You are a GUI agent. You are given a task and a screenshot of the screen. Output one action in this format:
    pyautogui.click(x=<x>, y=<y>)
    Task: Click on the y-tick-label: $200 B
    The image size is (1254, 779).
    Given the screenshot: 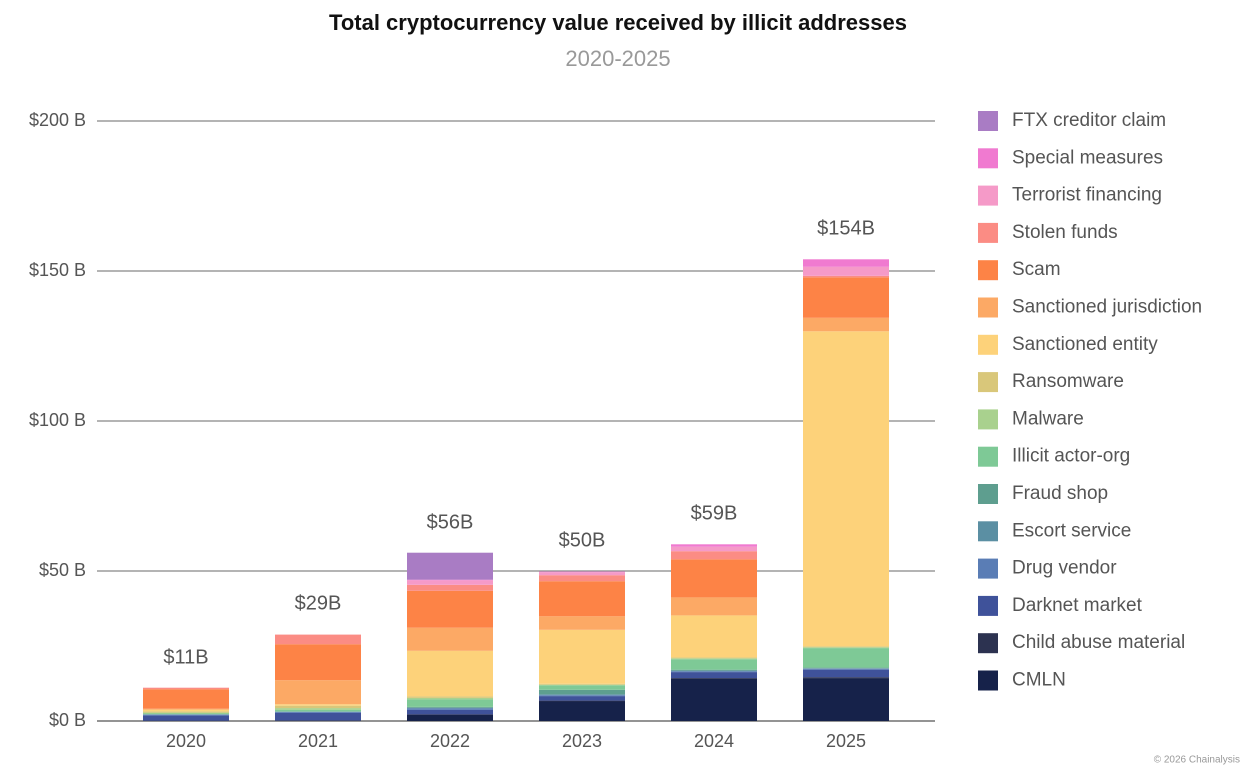 What is the action you would take?
    pyautogui.click(x=57, y=120)
    